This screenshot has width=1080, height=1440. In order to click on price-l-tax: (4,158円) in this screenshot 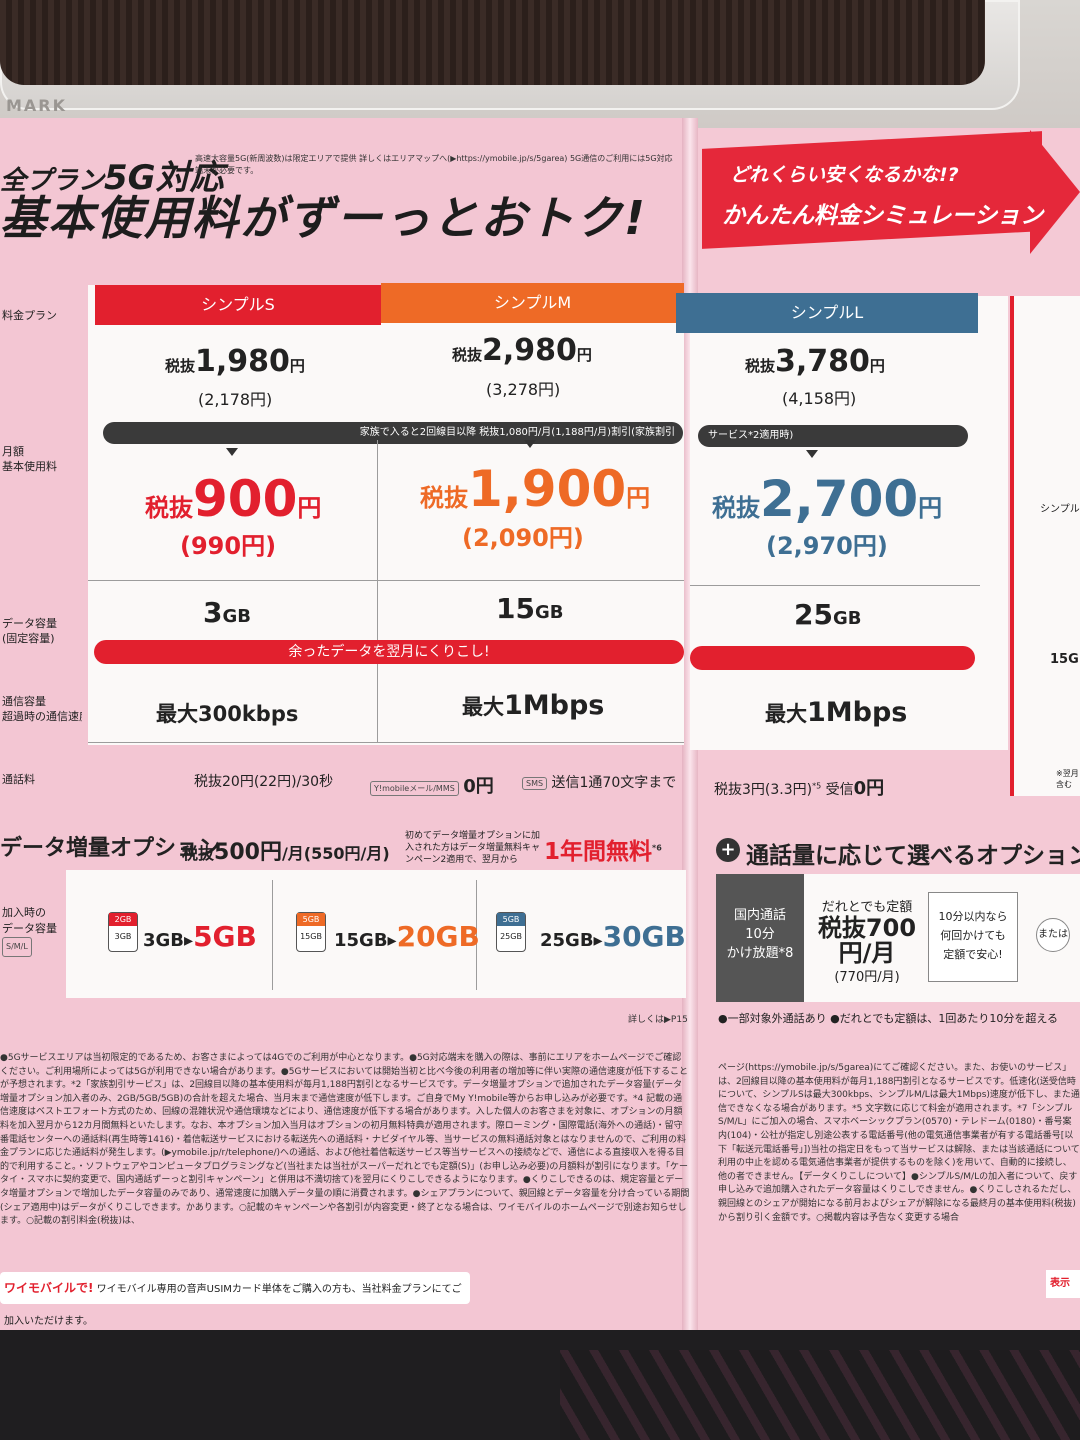, I will do `click(819, 398)`.